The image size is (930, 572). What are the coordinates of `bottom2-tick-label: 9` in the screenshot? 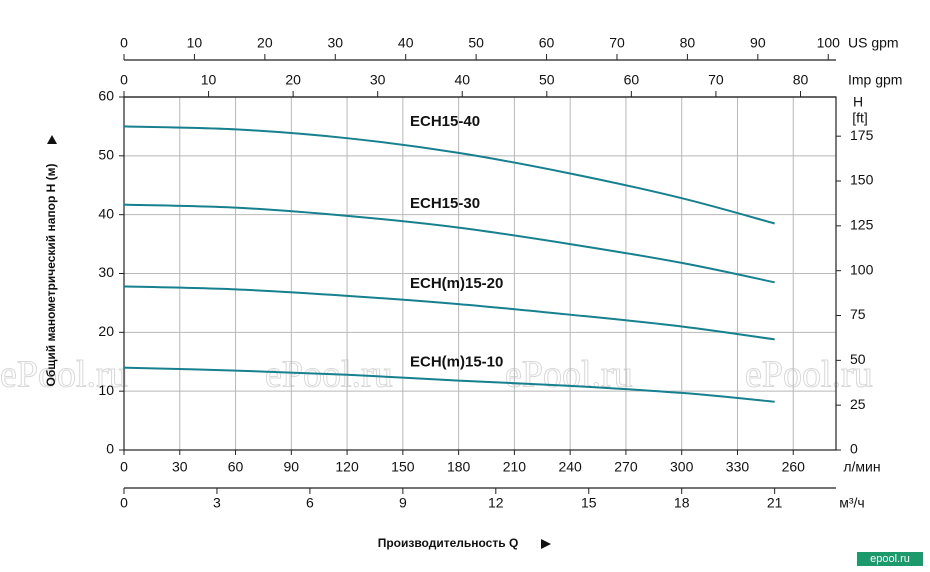 It's located at (403, 503).